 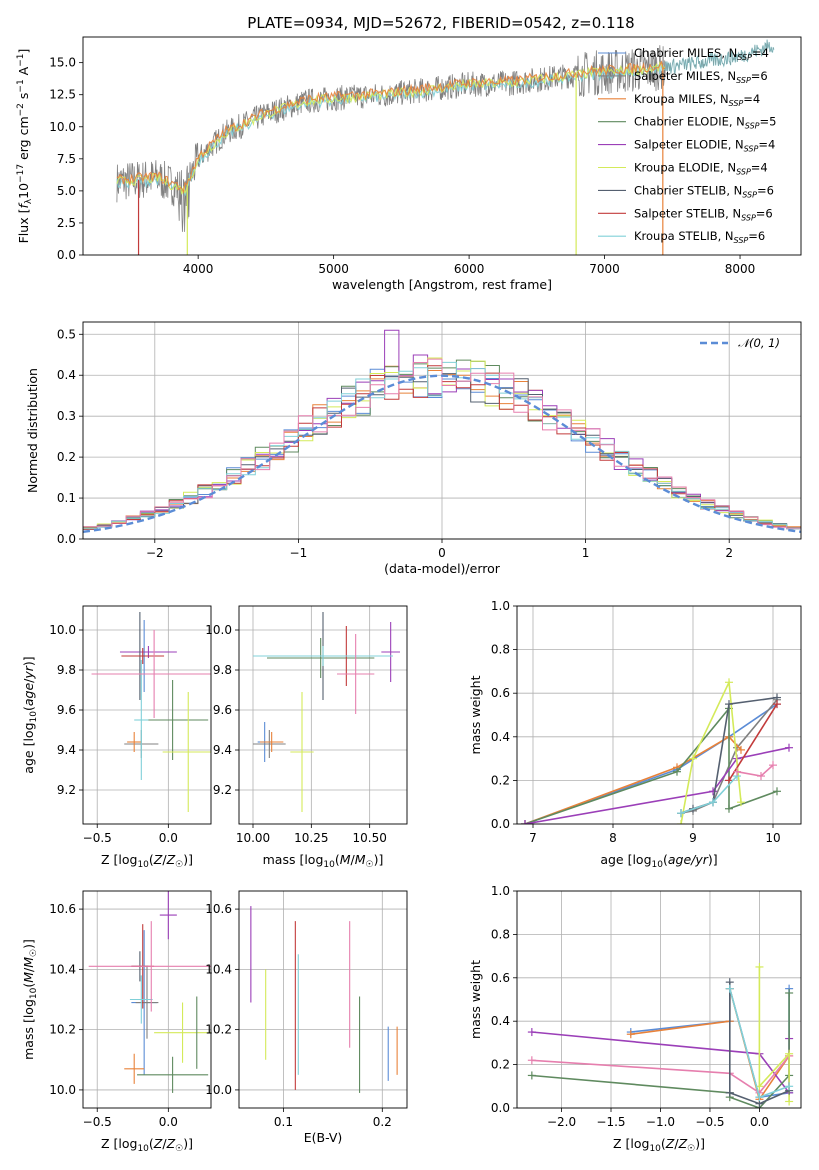 What do you see at coordinates (701, 77) in the screenshot?
I see `legend-entry: Salpeter MILES, NSSP=6` at bounding box center [701, 77].